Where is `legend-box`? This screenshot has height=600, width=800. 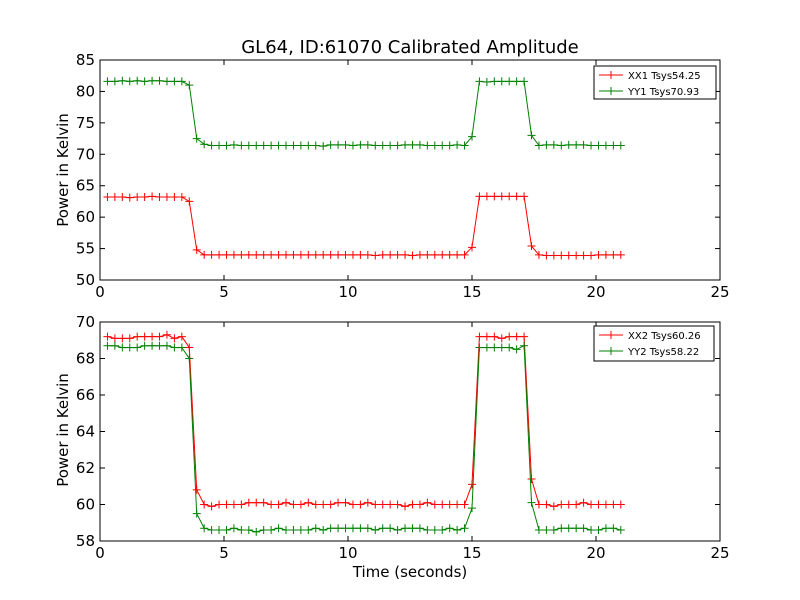 legend-box is located at coordinates (655, 82).